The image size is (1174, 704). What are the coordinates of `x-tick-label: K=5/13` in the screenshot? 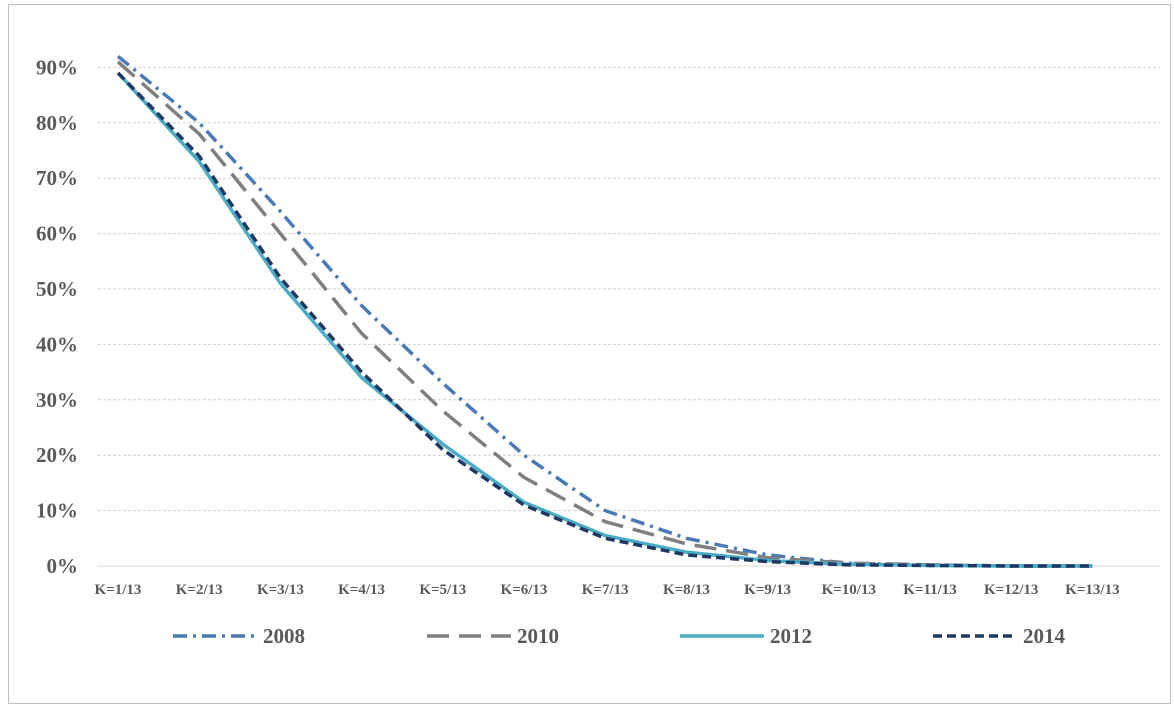 It's located at (442, 590).